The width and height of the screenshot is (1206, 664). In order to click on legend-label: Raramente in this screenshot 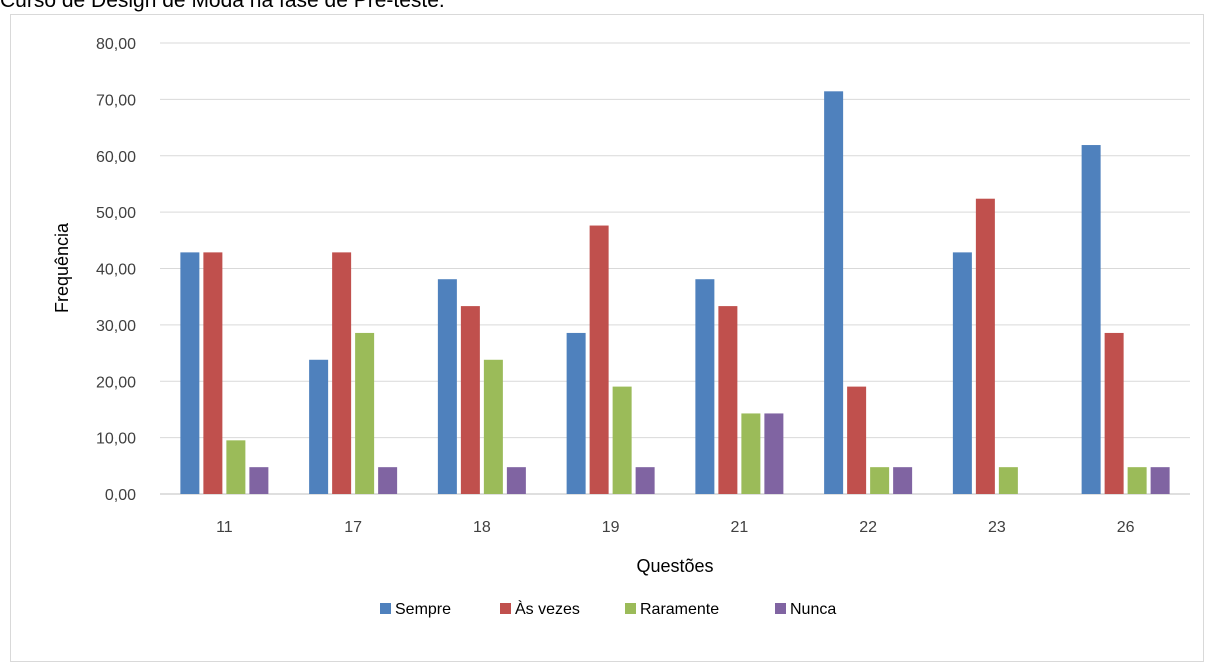, I will do `click(679, 609)`.